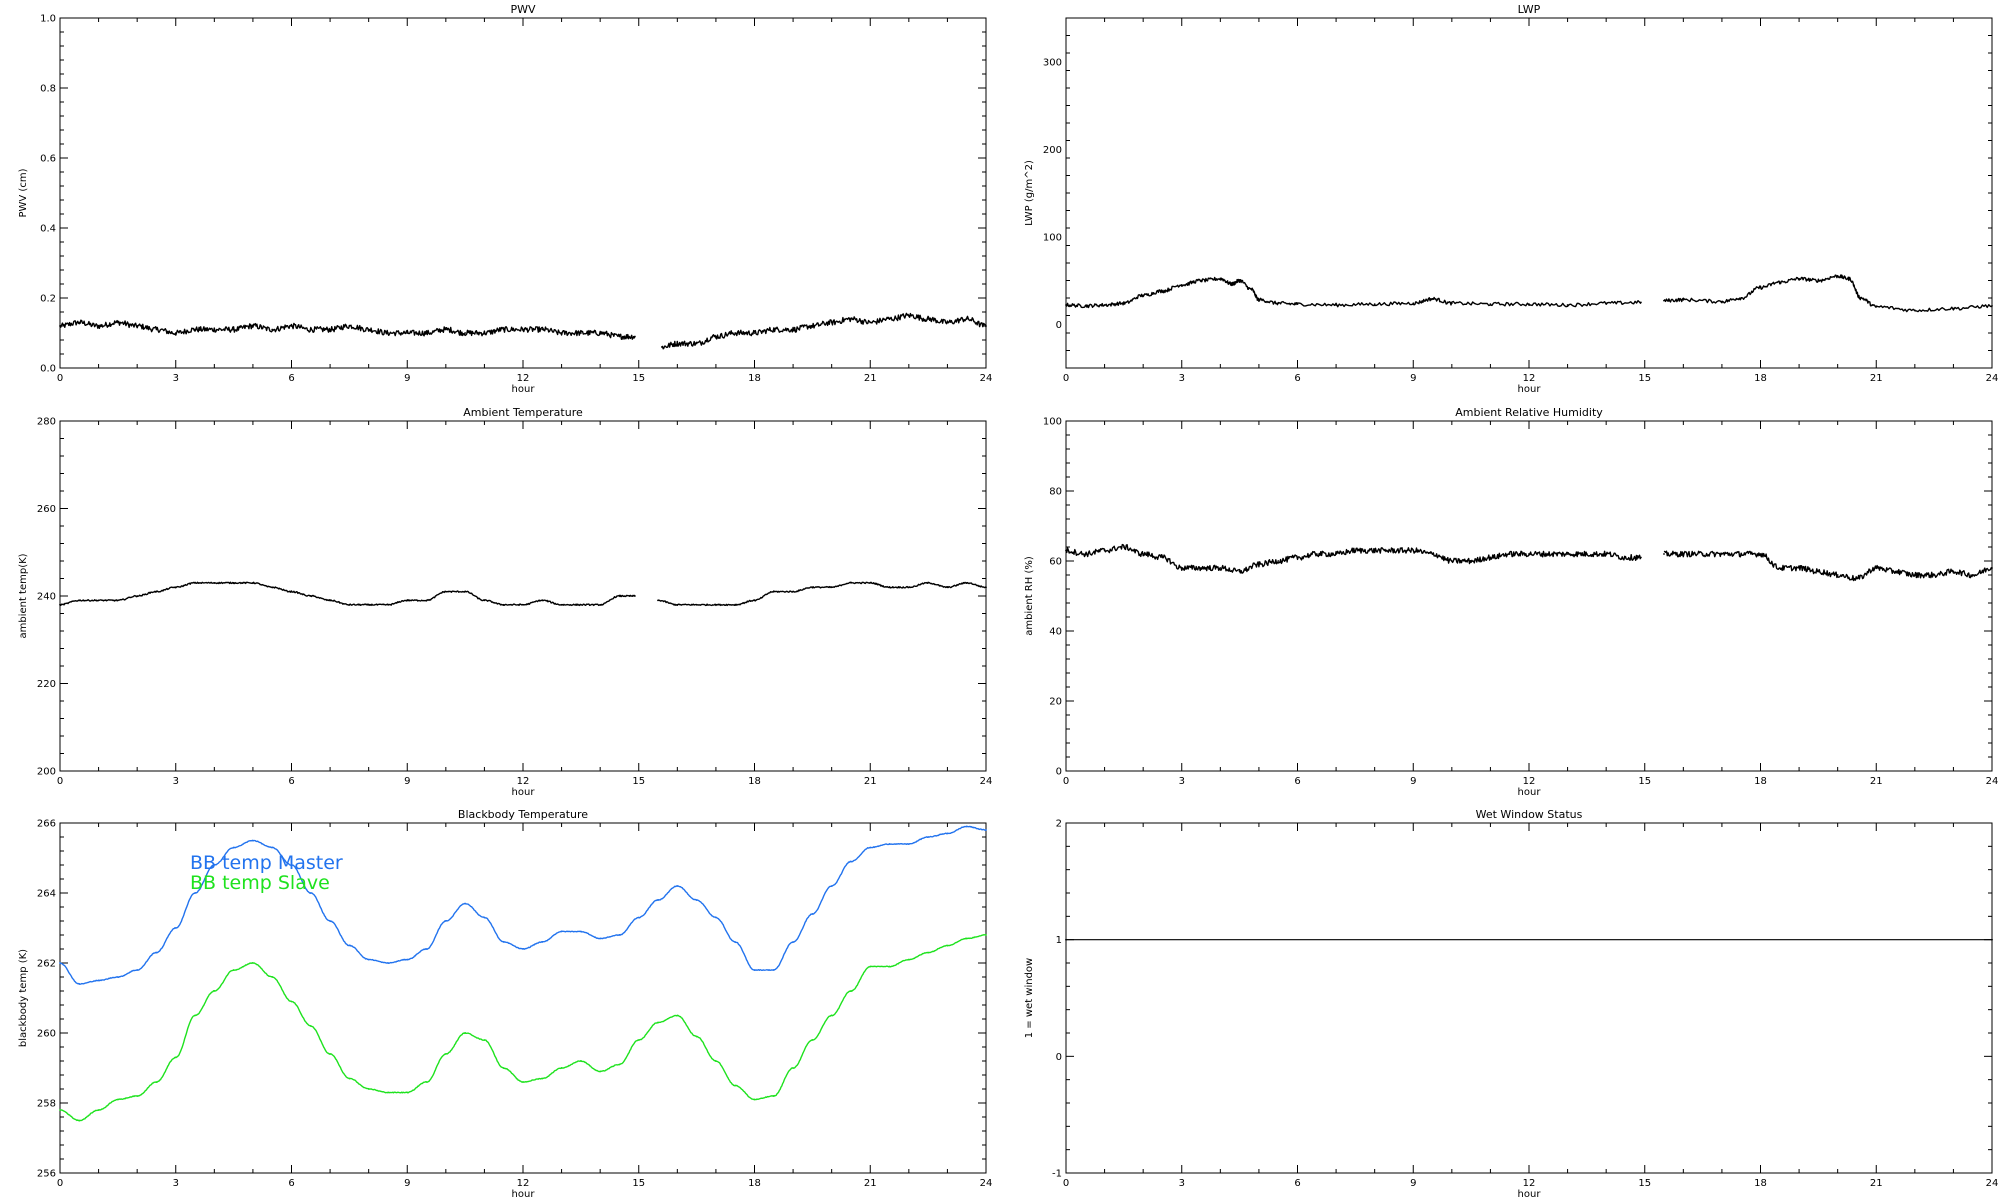  I want to click on plot-frame, so click(523, 596).